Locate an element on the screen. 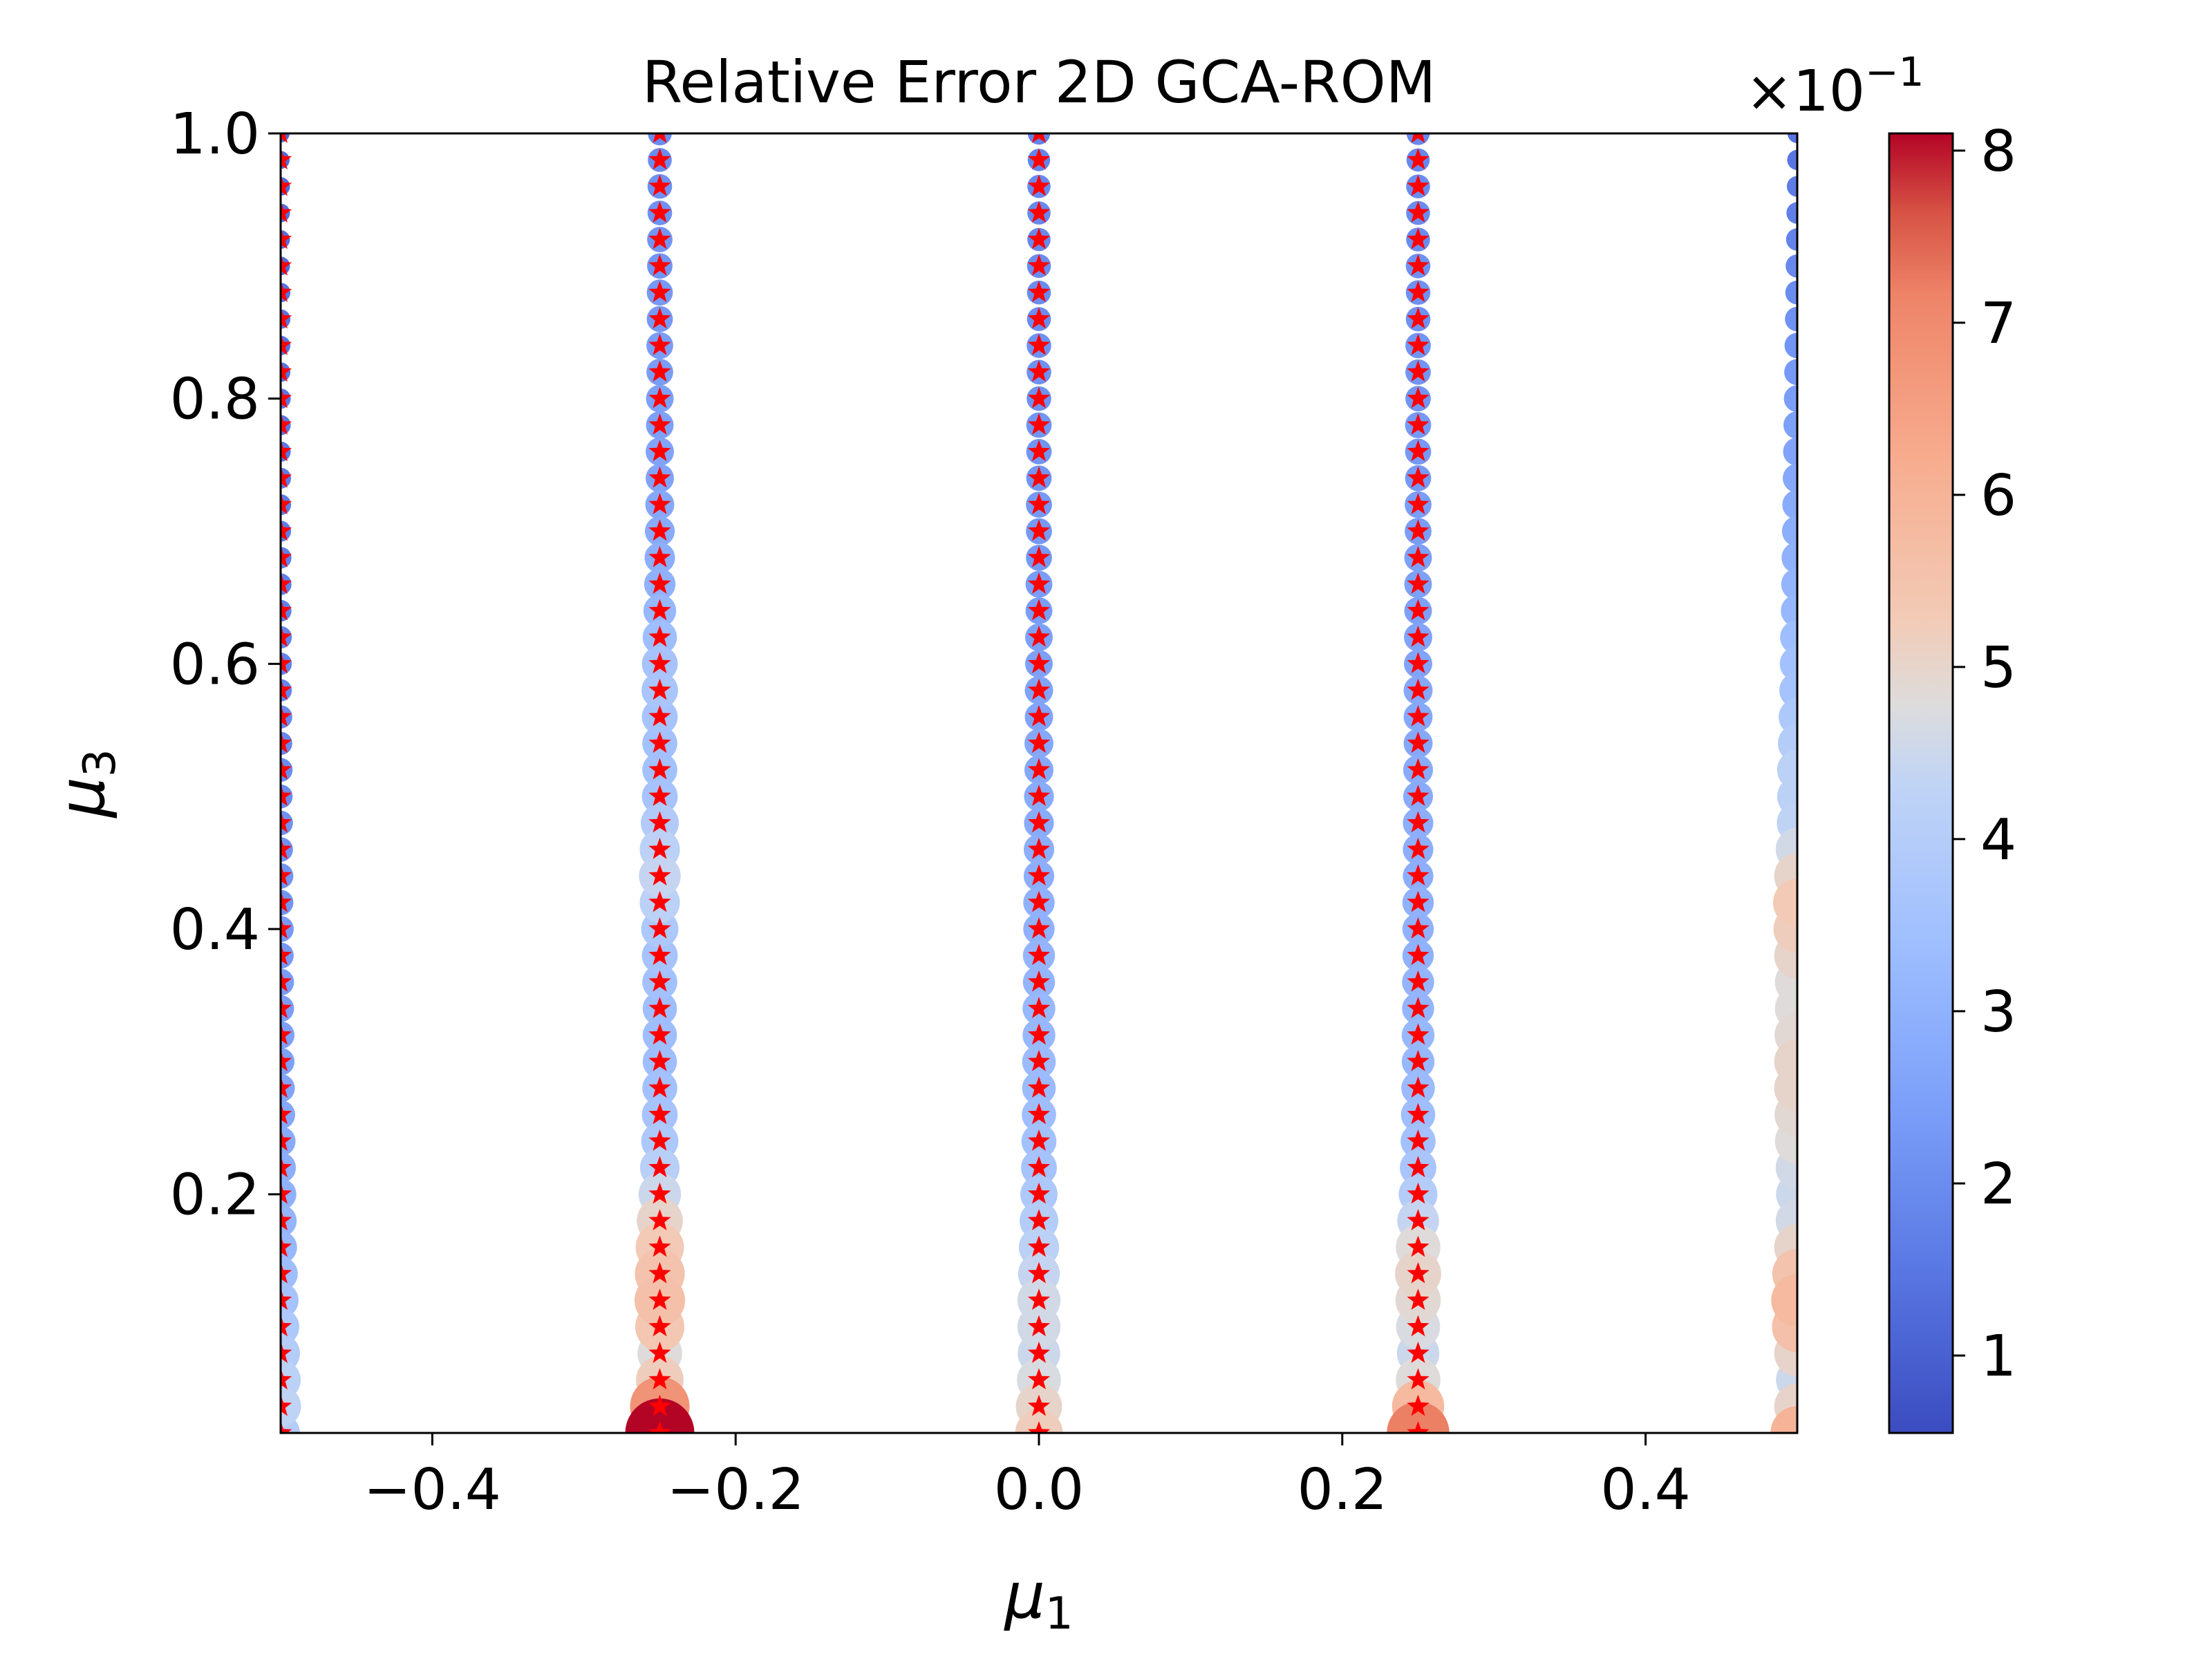 The height and width of the screenshot is (1659, 2212). y-axis: 0.2 0.4 0.6 0.8 1.0 is located at coordinates (225, 665).